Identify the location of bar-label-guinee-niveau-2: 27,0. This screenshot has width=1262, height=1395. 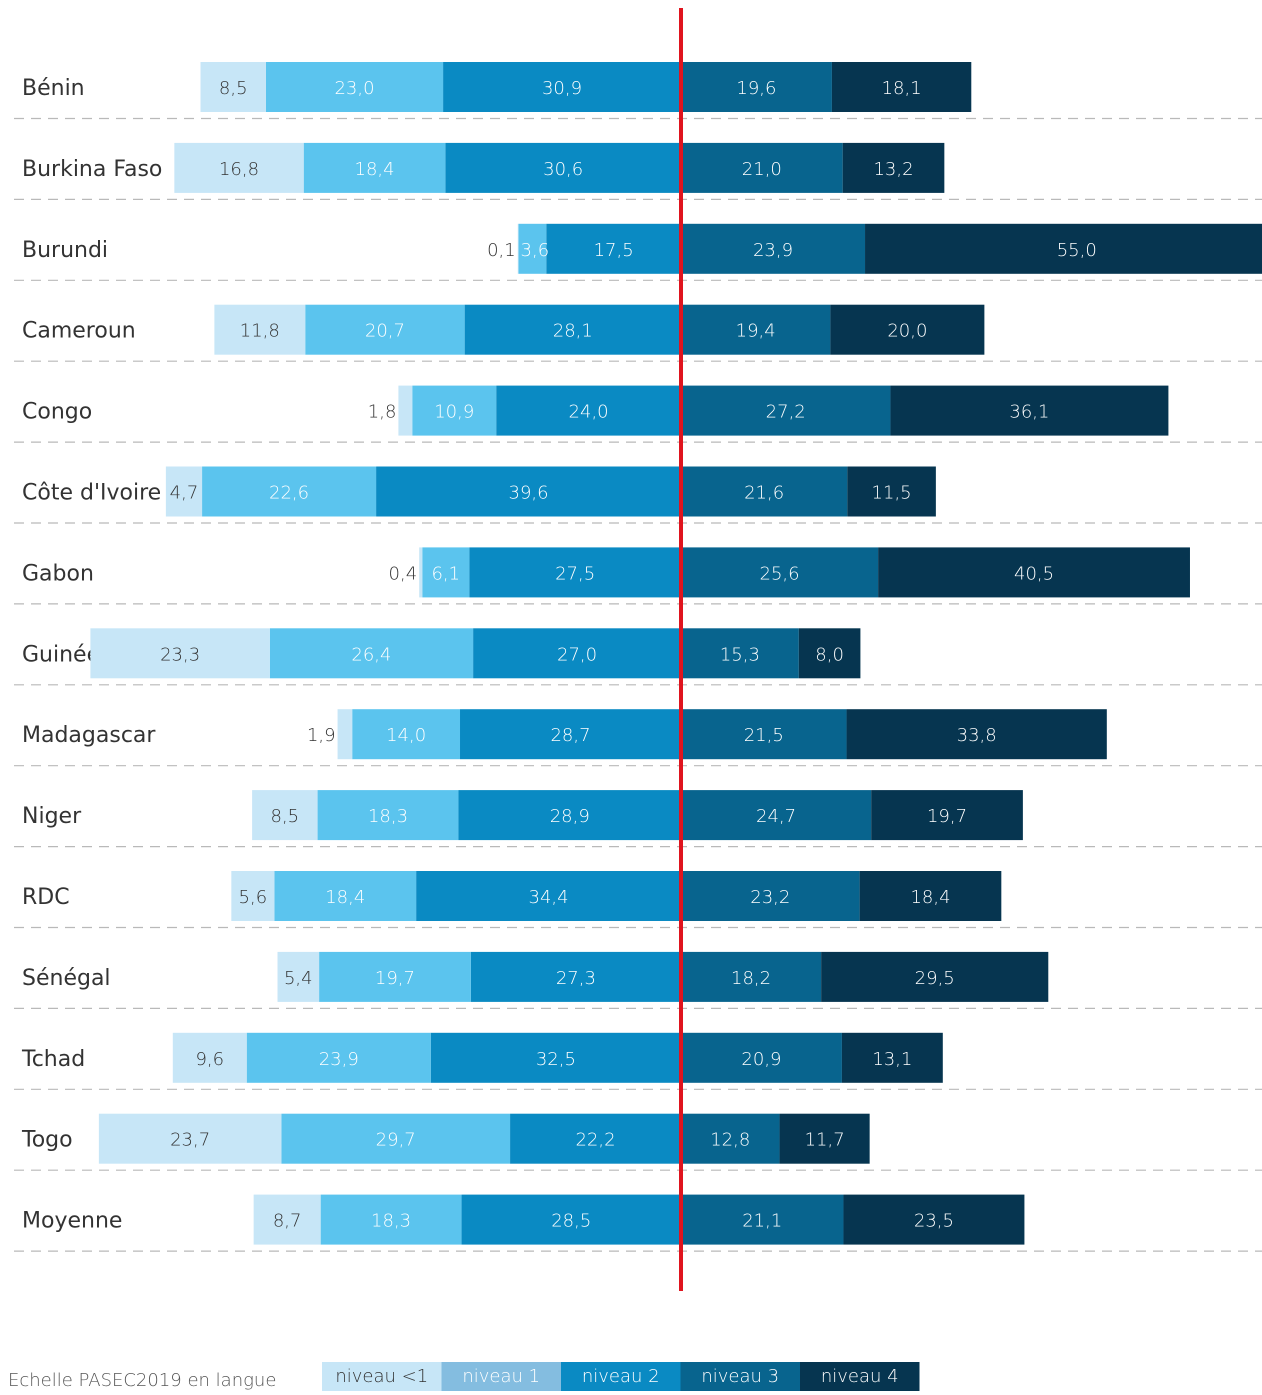
(577, 654).